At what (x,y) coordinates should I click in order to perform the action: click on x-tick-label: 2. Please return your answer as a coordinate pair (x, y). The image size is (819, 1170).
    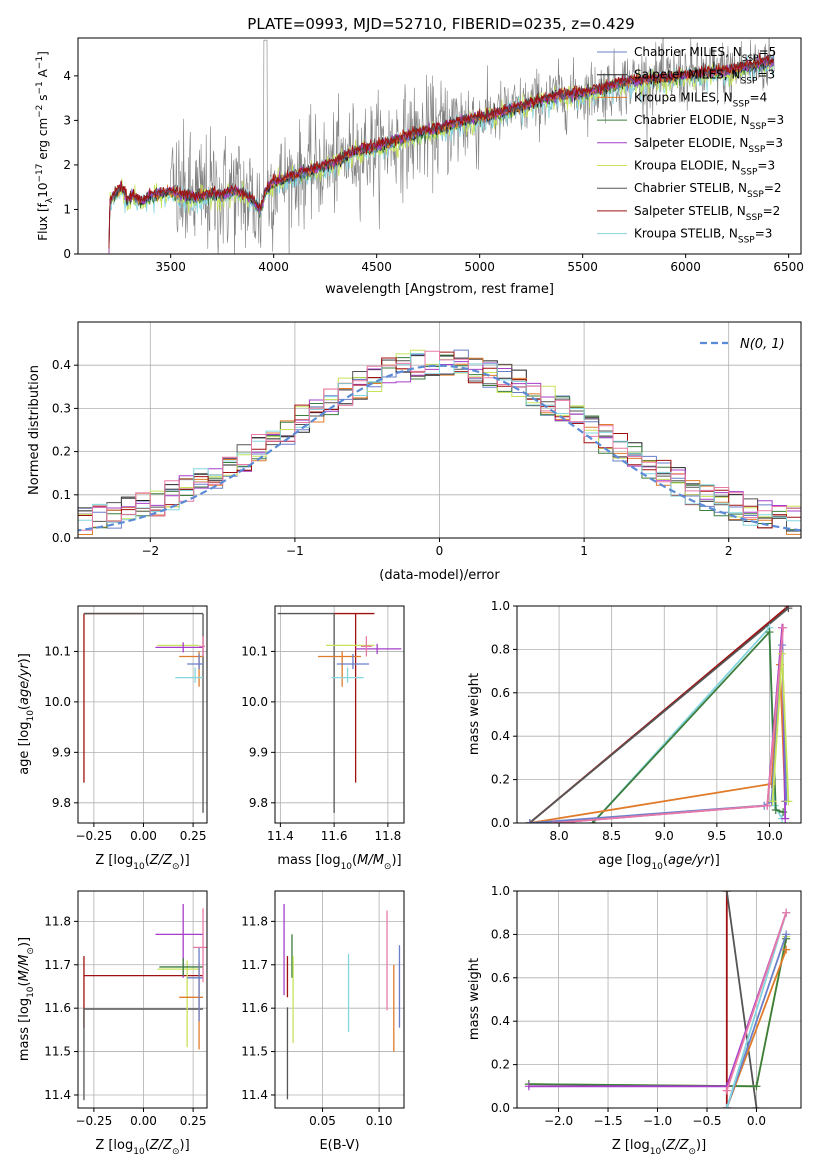
    Looking at the image, I should click on (729, 551).